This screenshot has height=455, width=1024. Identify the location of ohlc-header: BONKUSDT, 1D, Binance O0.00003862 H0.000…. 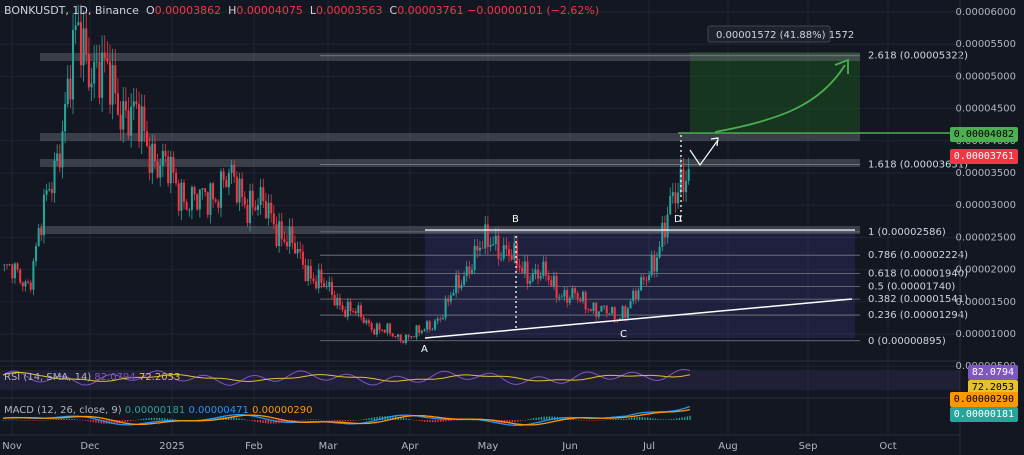
(301, 10).